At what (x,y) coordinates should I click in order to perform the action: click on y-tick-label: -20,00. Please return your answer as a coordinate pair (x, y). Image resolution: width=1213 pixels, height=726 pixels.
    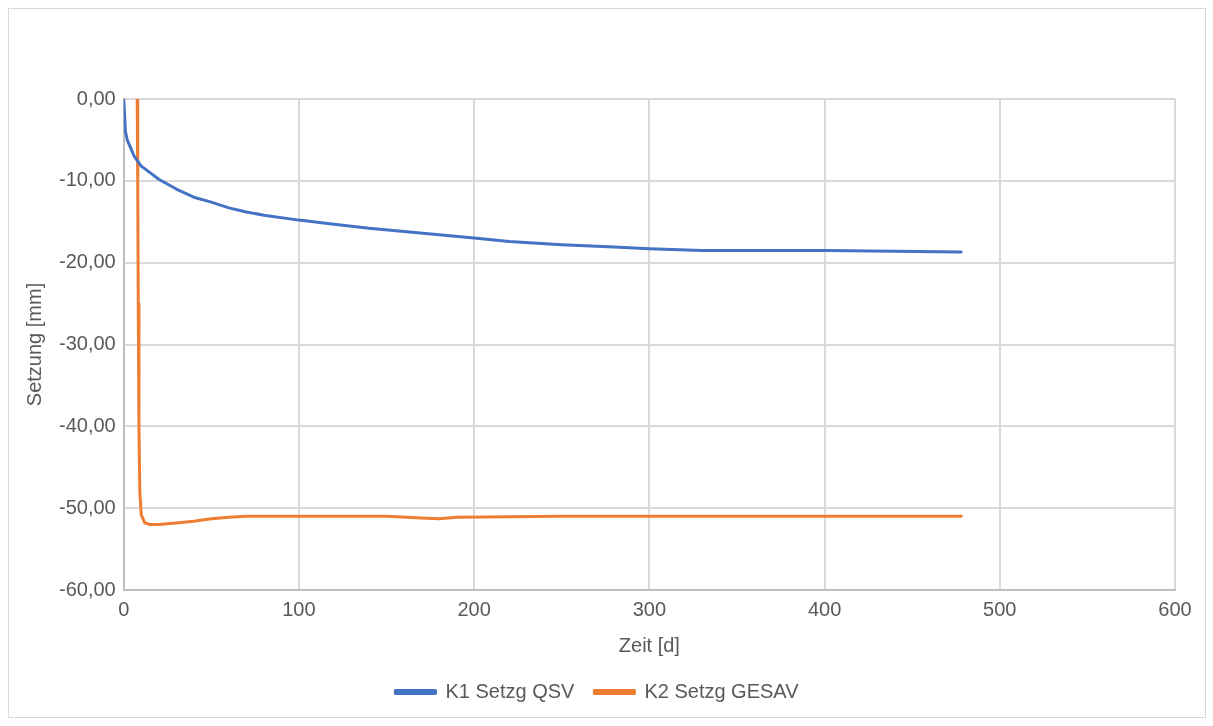
    Looking at the image, I should click on (87, 261).